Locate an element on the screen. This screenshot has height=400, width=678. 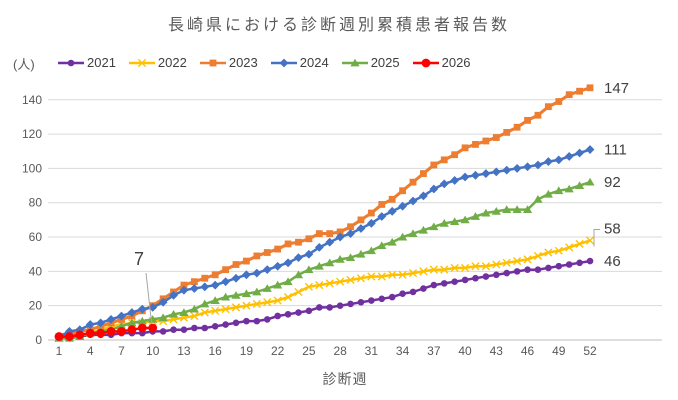
series-markers-2026 is located at coordinates (106, 332).